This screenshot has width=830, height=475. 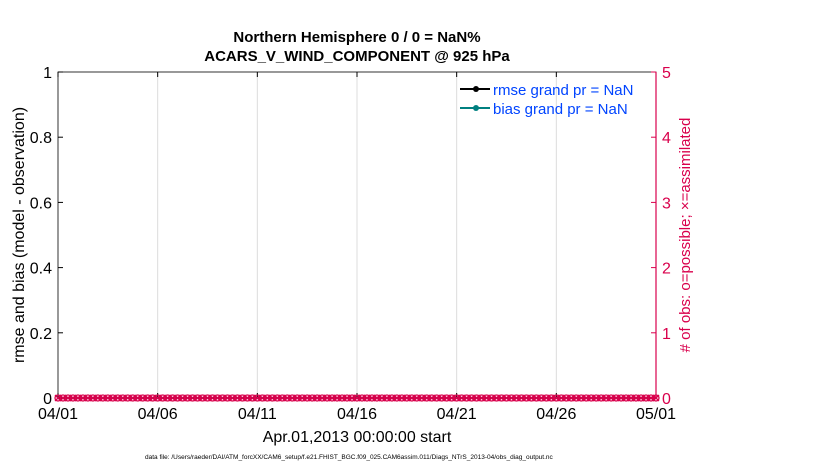 What do you see at coordinates (47, 399) in the screenshot?
I see `y-tick-label: 0` at bounding box center [47, 399].